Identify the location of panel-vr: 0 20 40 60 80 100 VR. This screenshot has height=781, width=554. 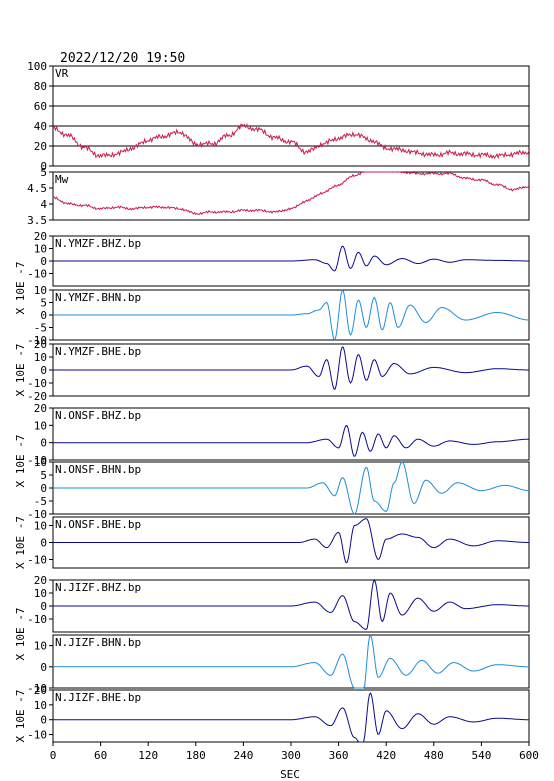
(278, 116).